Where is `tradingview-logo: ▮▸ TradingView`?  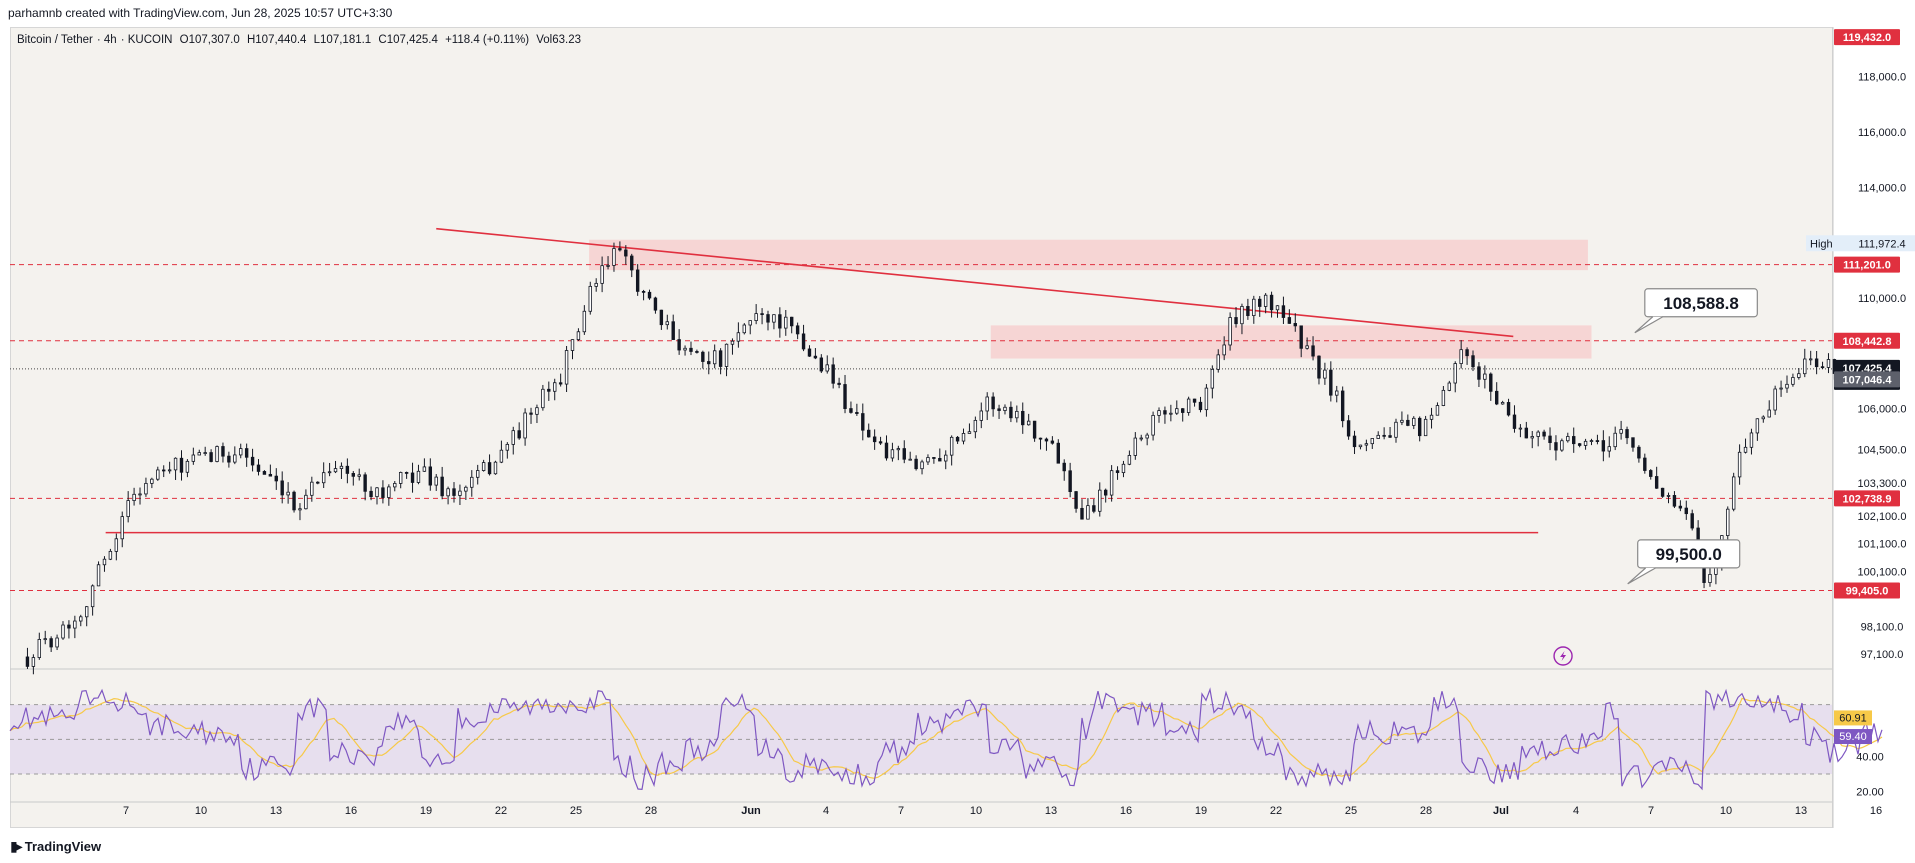 tradingview-logo: ▮▸ TradingView is located at coordinates (55, 846).